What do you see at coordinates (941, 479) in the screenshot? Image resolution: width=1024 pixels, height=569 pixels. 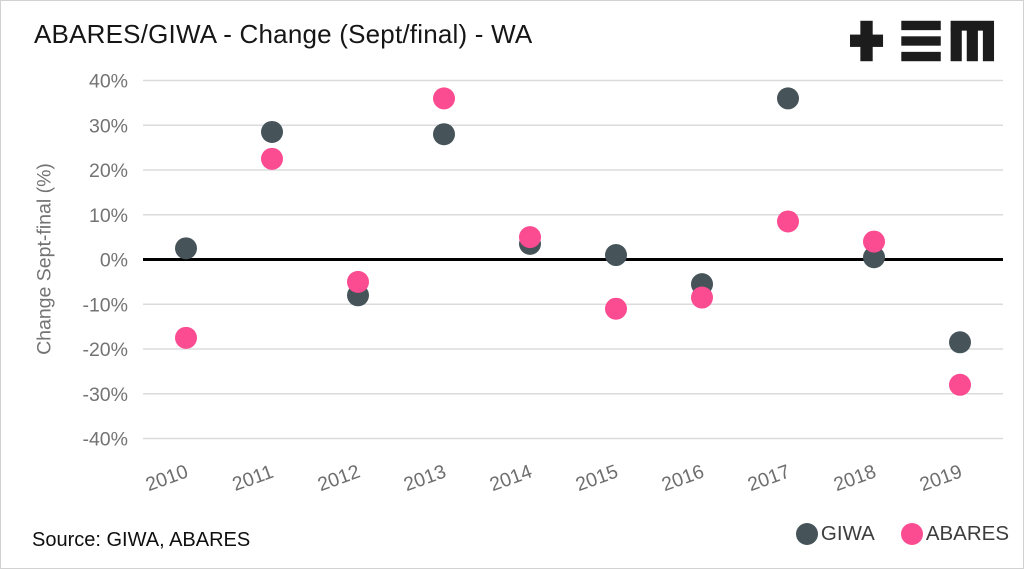 I see `x-tick-label: 2019` at bounding box center [941, 479].